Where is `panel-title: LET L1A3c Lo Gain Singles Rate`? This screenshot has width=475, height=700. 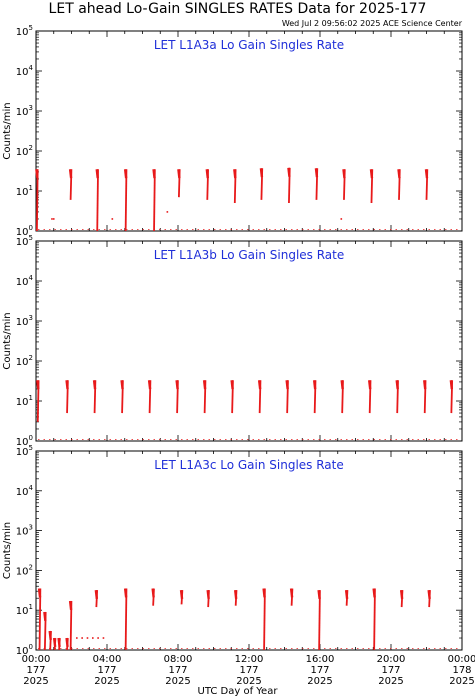
panel-title: LET L1A3c Lo Gain Singles Rate is located at coordinates (249, 465).